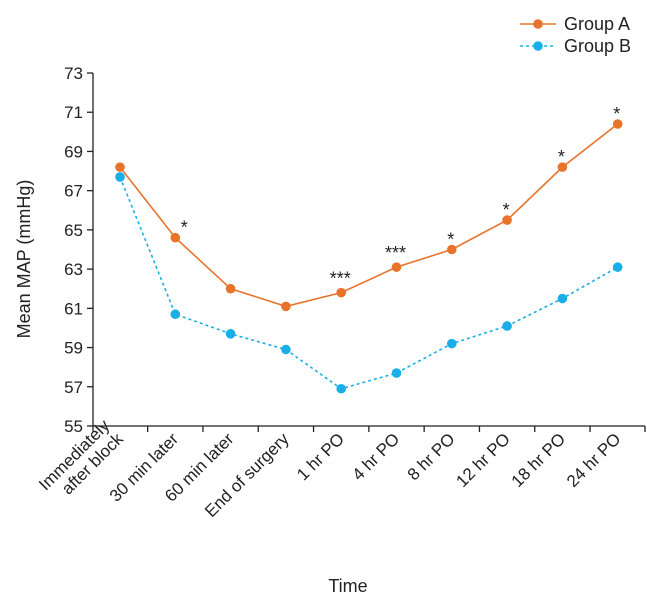 Image resolution: width=647 pixels, height=606 pixels. Describe the element at coordinates (73, 348) in the screenshot. I see `y-tick-label: 59` at that location.